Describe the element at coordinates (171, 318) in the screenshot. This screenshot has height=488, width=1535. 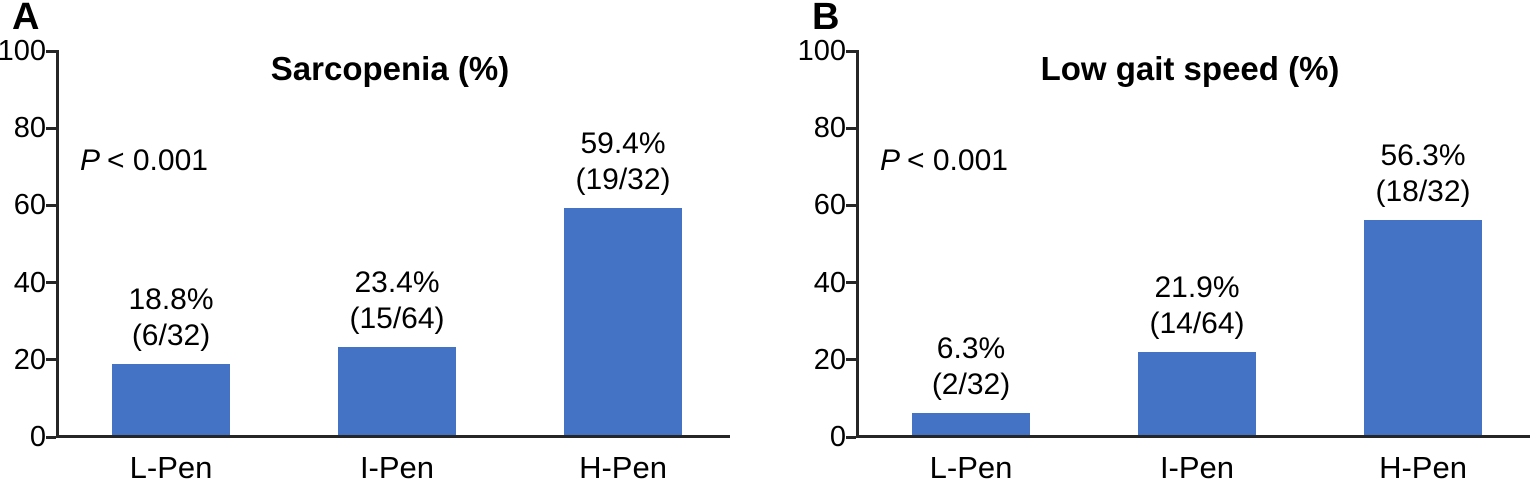
I see `bar-value-label: 18.8% (6/32)` at that location.